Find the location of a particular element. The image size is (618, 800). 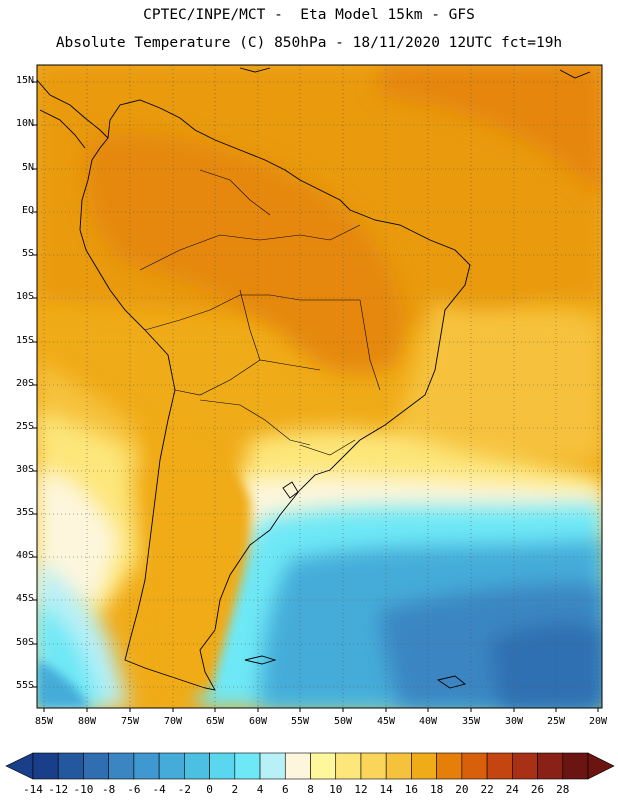

lon-label: 55W is located at coordinates (300, 721).